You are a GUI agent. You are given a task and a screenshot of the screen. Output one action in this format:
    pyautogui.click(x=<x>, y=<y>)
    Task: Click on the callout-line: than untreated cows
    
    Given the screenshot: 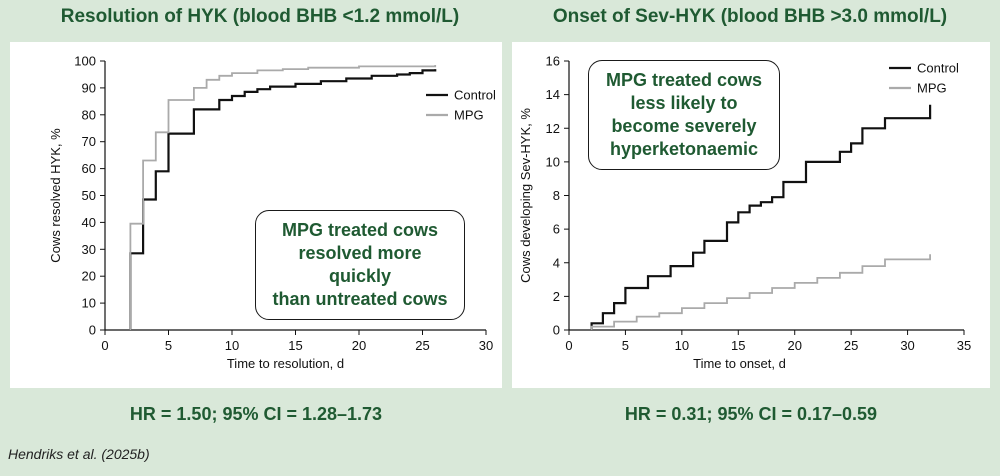 What is the action you would take?
    pyautogui.click(x=360, y=299)
    